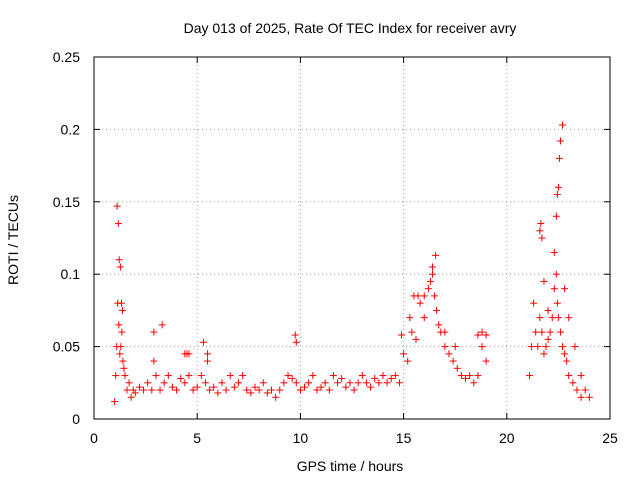  I want to click on y-tick-label: 0, so click(76, 419).